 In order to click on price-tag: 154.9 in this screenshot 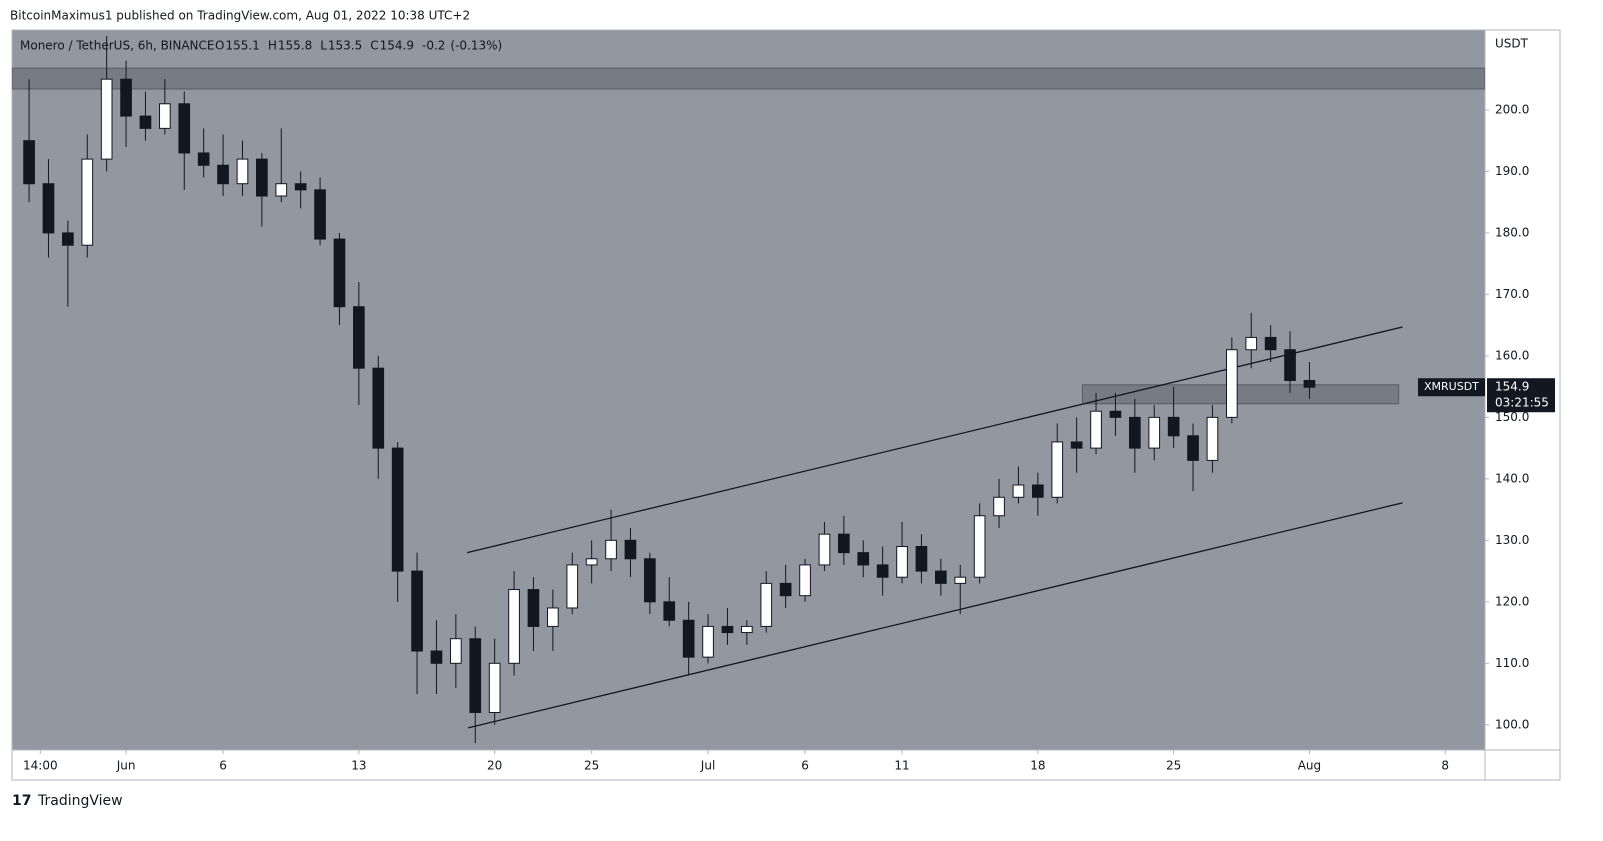, I will do `click(1512, 387)`.